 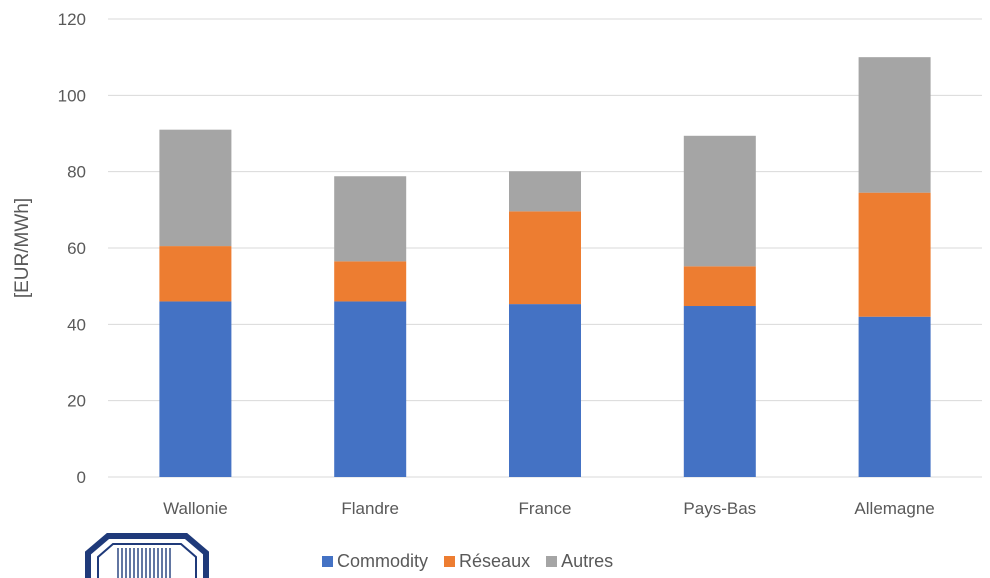 I want to click on legend-swatch-autres, so click(x=552, y=561).